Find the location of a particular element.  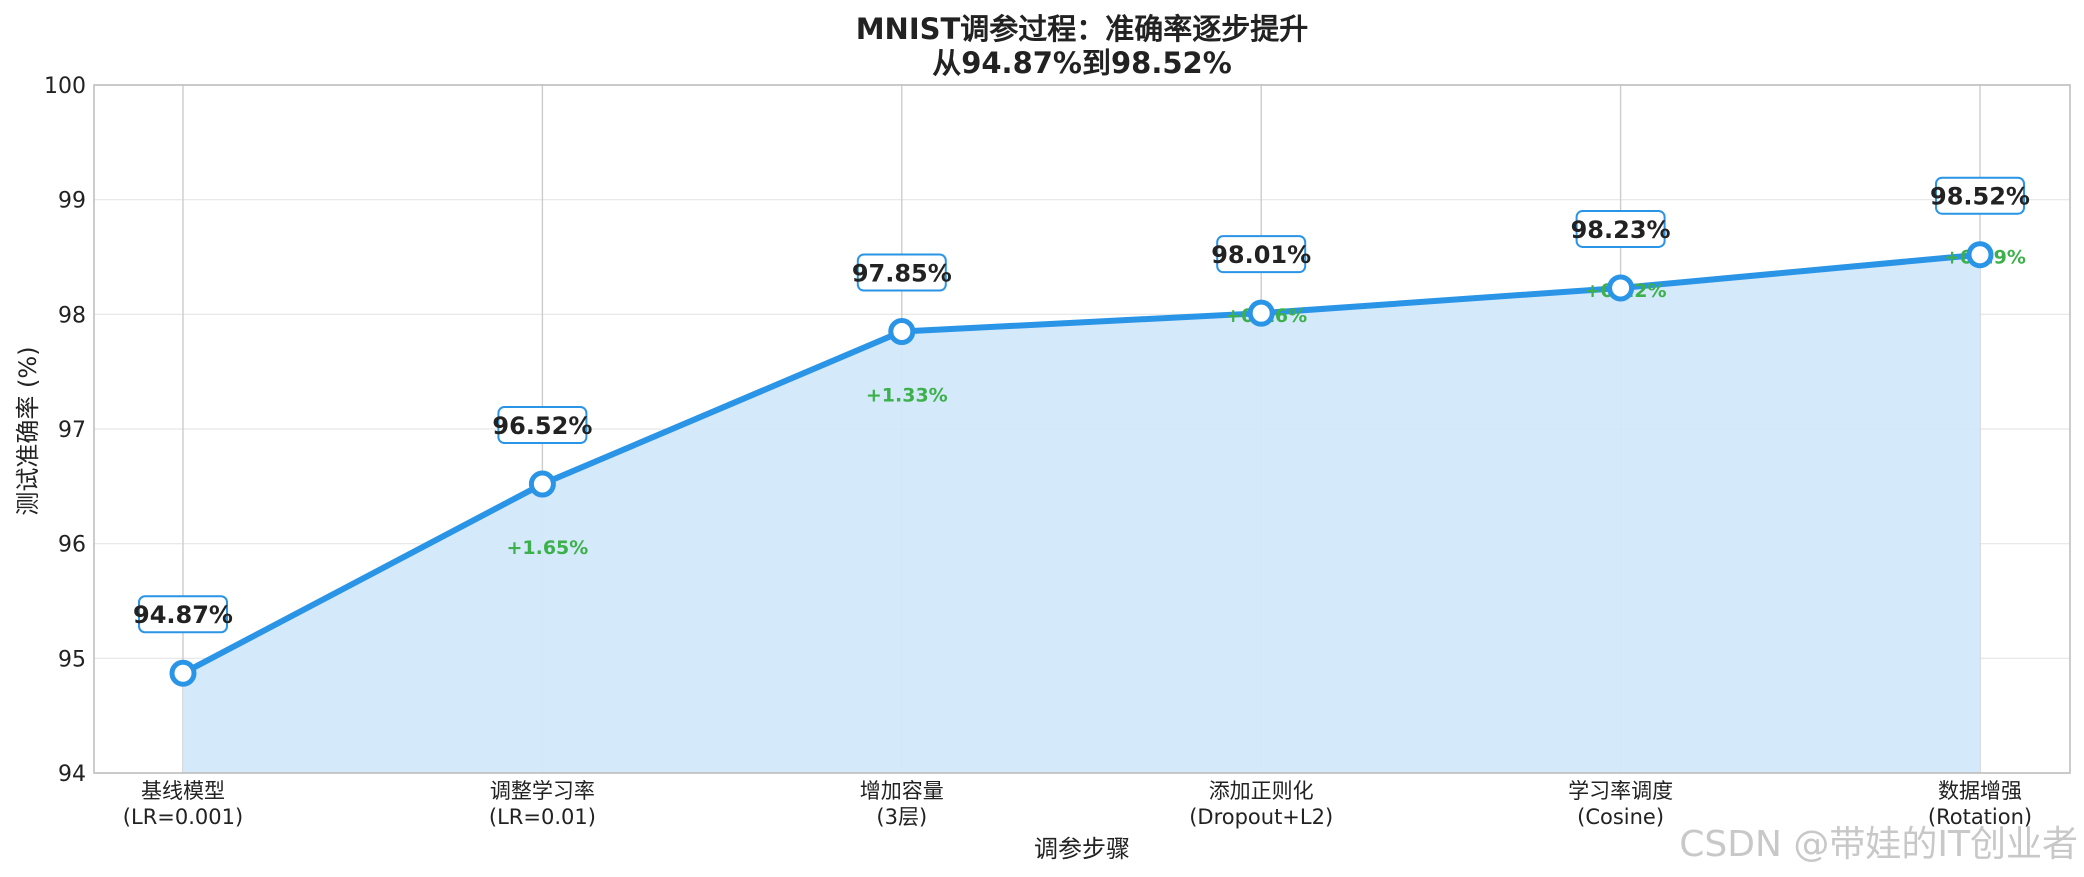

chart-title: MNIST调参过程：准确率逐步提升 is located at coordinates (1082, 29).